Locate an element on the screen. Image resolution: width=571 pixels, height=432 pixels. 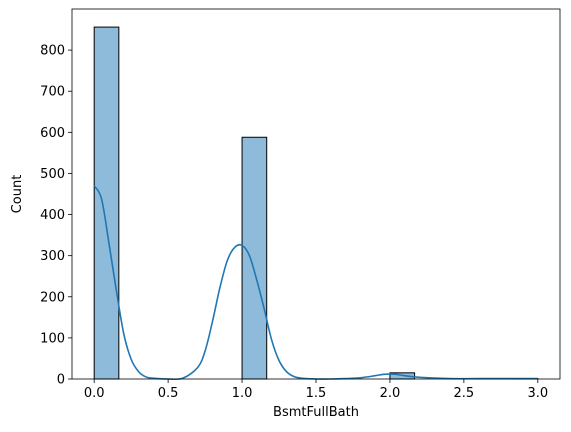
y-tick-label: 500 is located at coordinates (52, 174).